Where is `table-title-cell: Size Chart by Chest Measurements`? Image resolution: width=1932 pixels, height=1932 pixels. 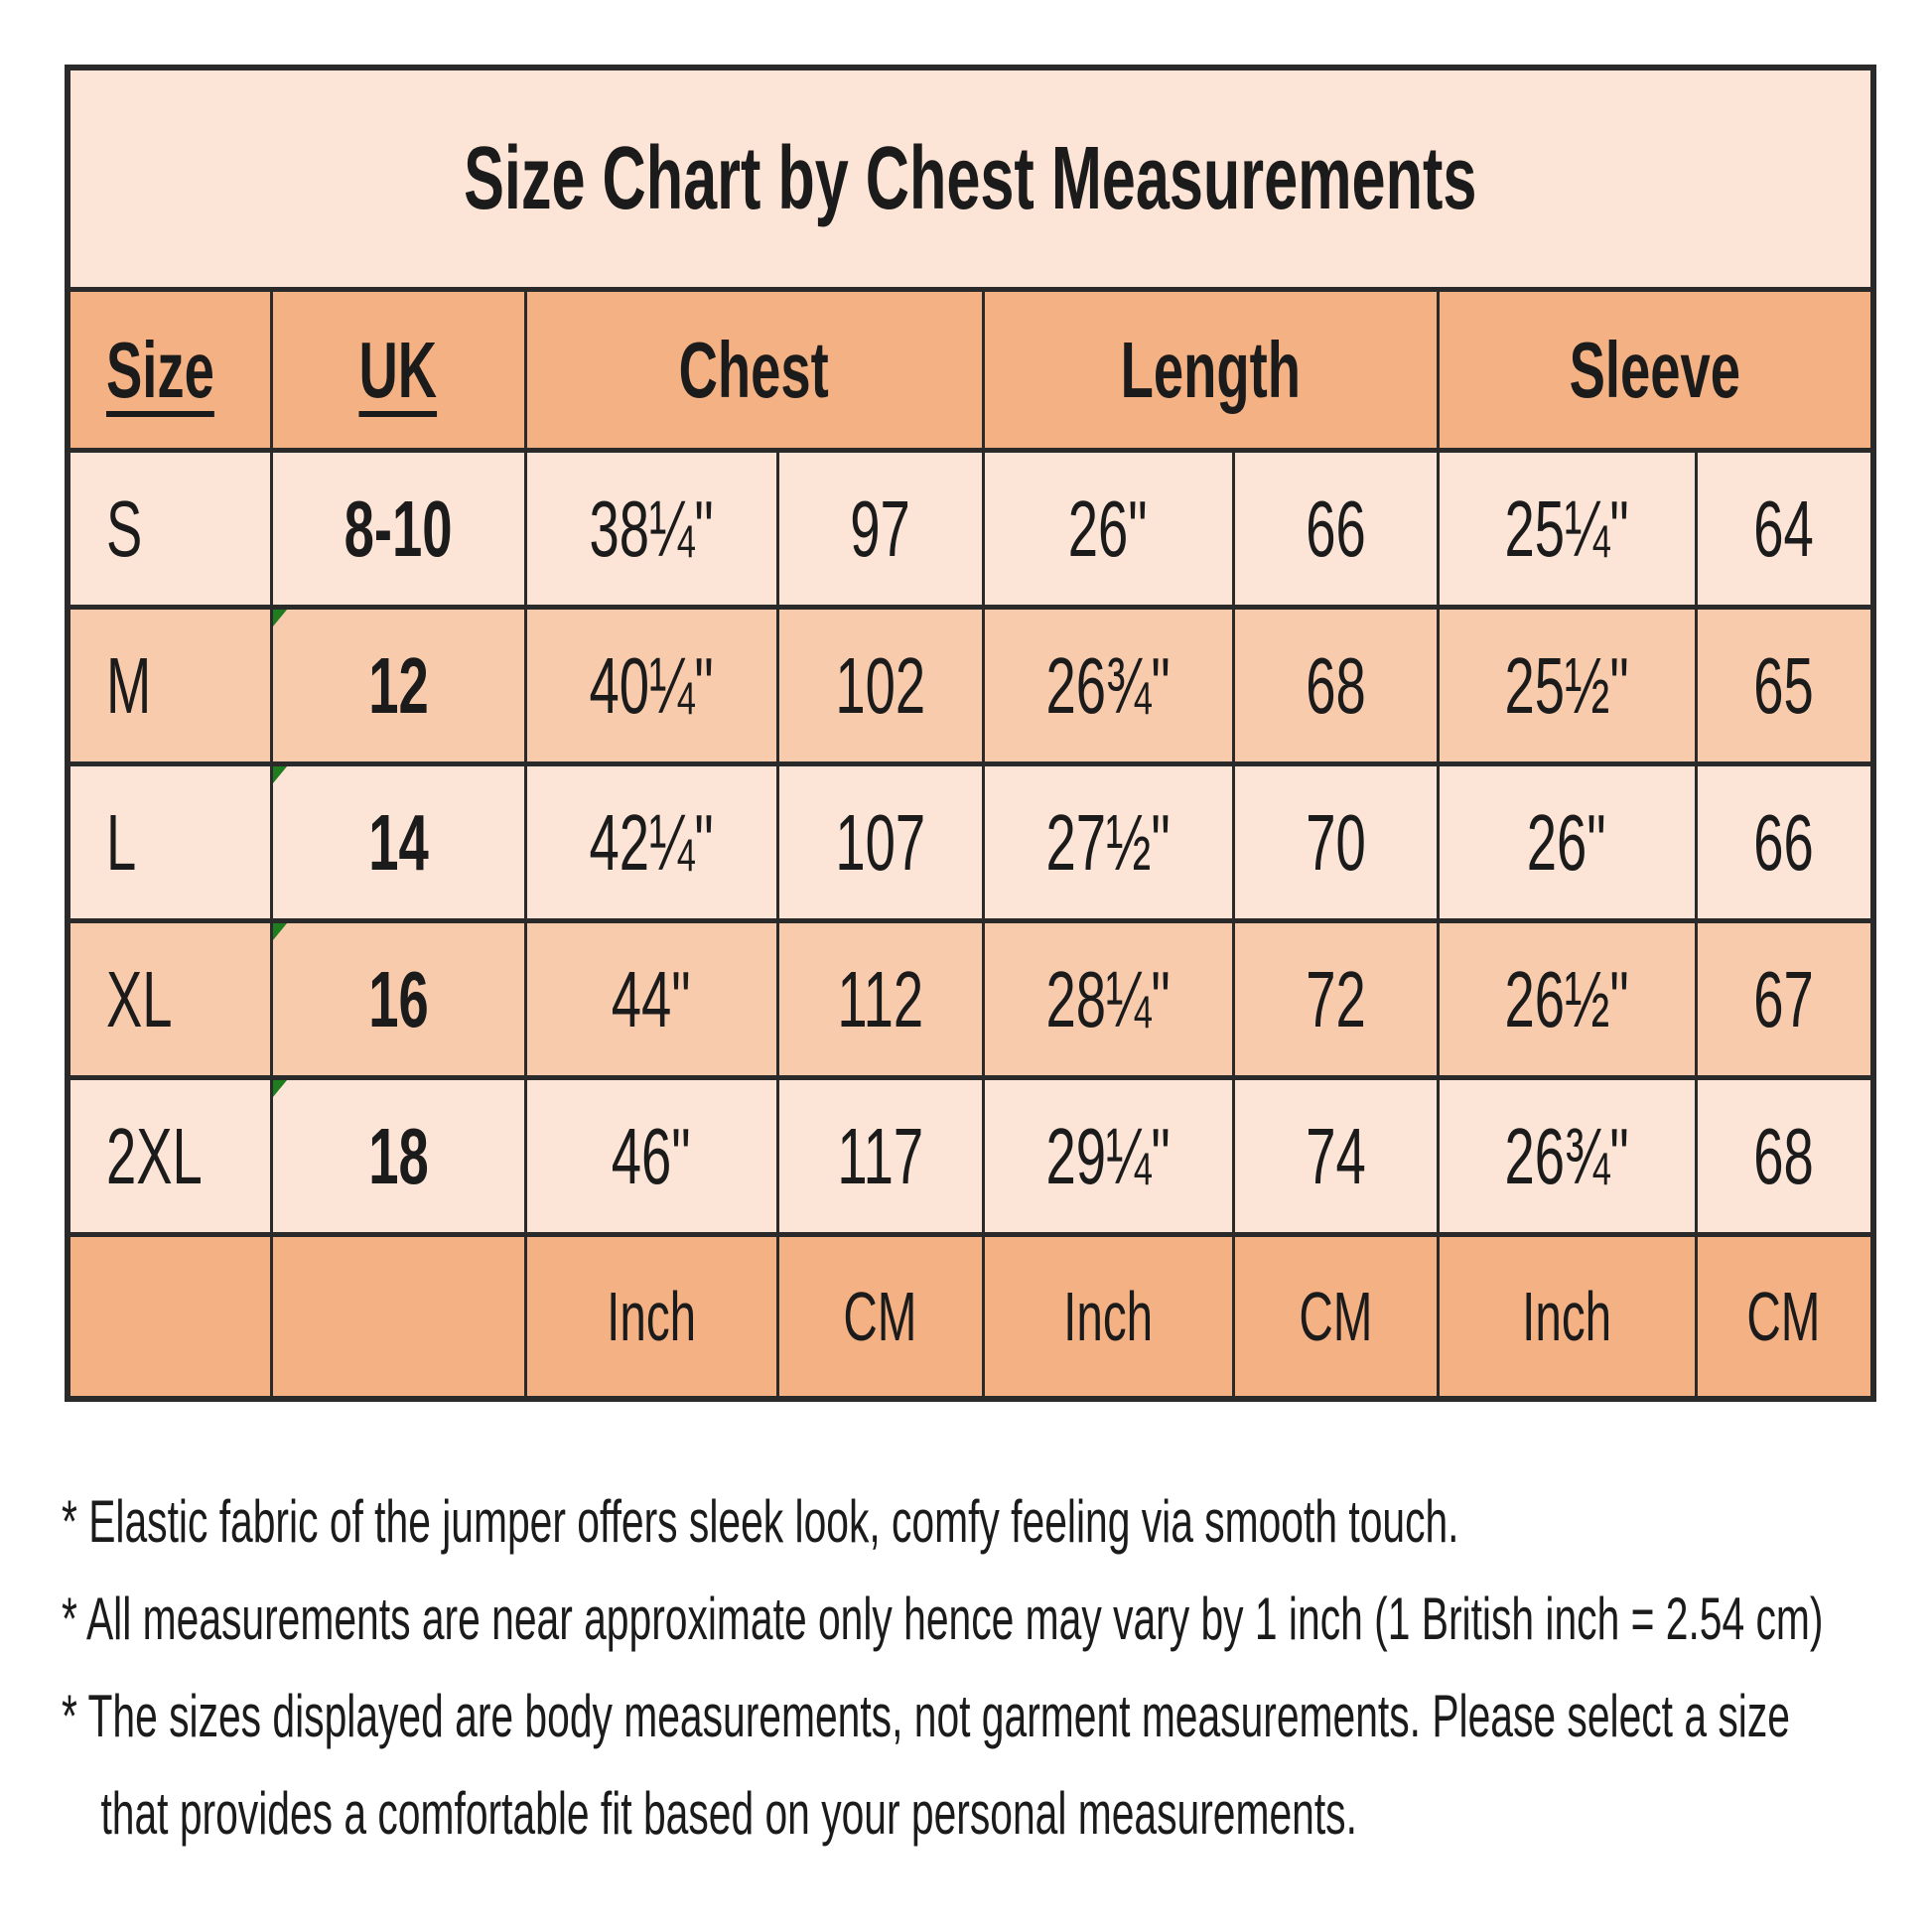
table-title-cell: Size Chart by Chest Measurements is located at coordinates (971, 178).